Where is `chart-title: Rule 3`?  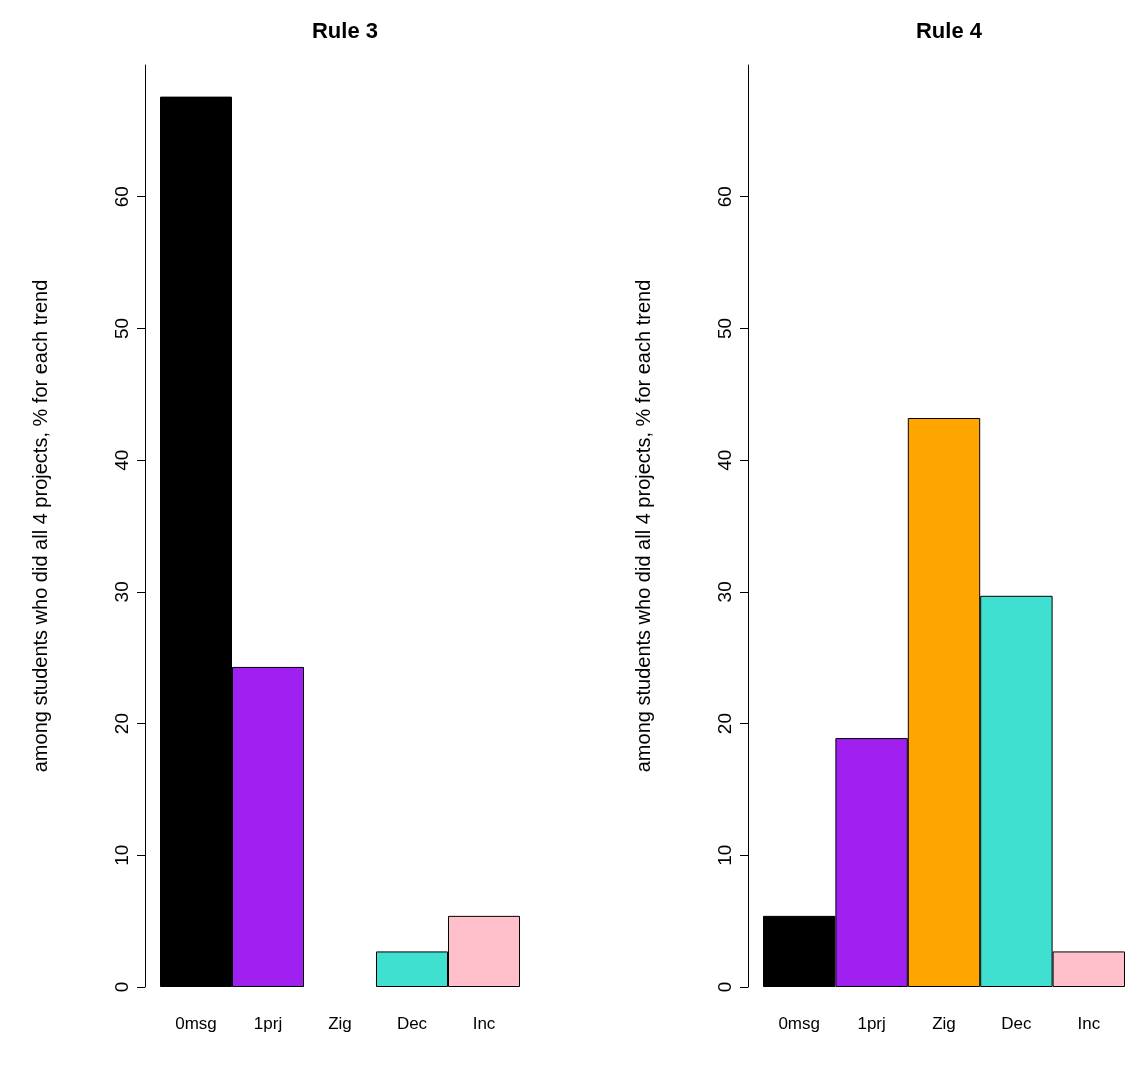 chart-title: Rule 3 is located at coordinates (345, 30).